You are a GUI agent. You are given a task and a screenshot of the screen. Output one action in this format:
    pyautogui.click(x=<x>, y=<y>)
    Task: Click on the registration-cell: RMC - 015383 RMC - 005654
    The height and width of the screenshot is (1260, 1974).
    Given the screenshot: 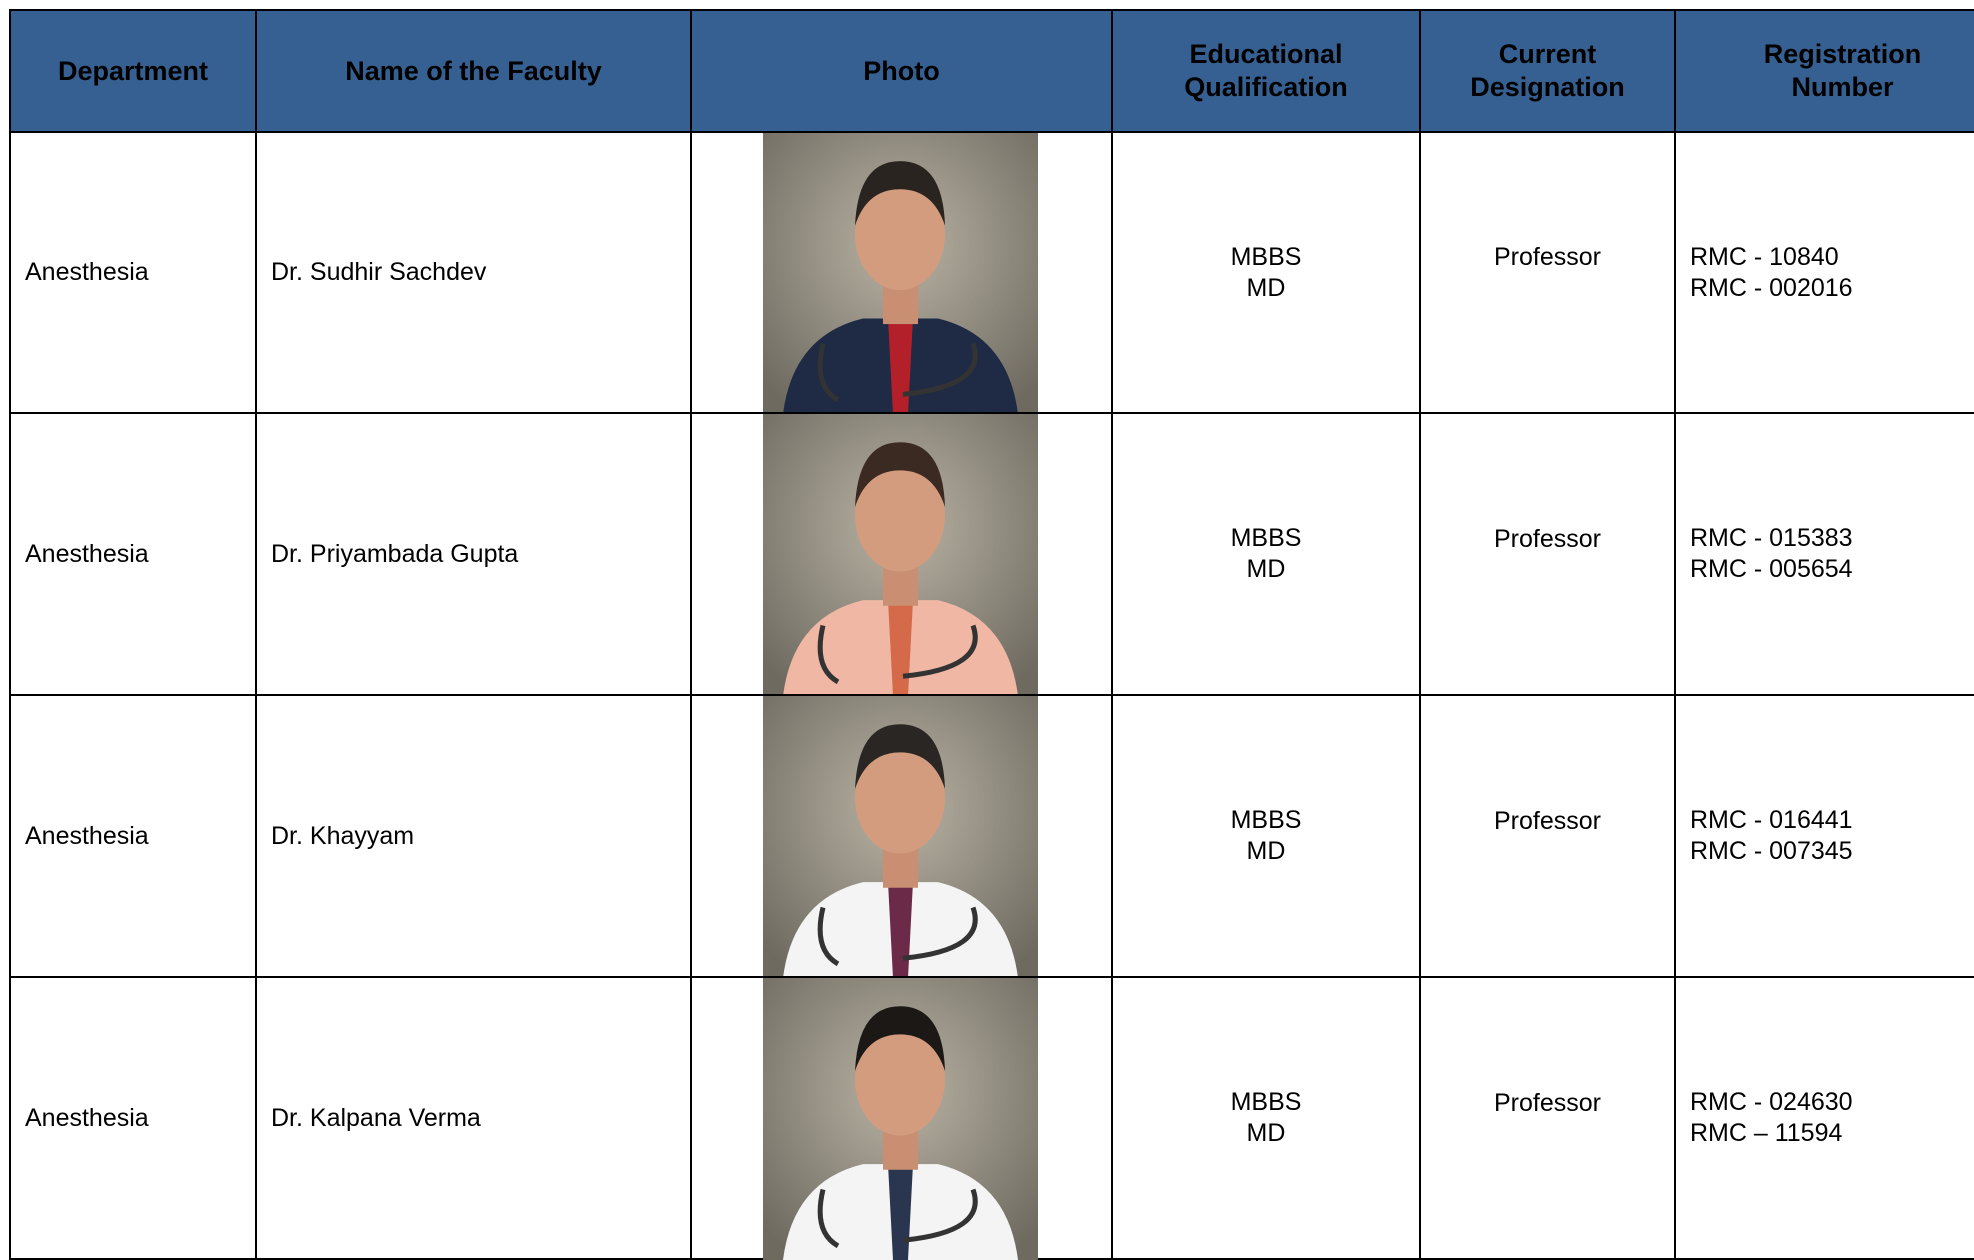 What is the action you would take?
    pyautogui.click(x=1824, y=554)
    